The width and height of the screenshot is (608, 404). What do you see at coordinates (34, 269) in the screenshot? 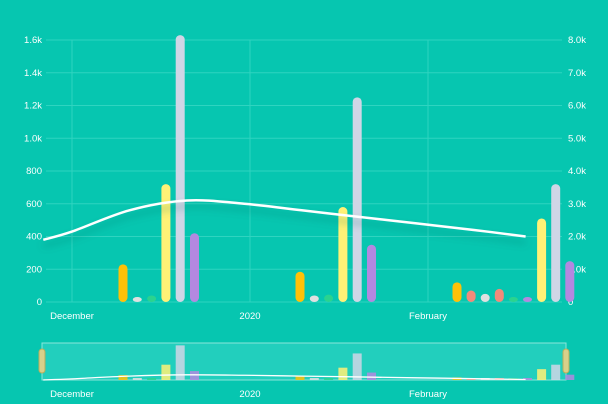
I see `y-left-tick-label: 200` at bounding box center [34, 269].